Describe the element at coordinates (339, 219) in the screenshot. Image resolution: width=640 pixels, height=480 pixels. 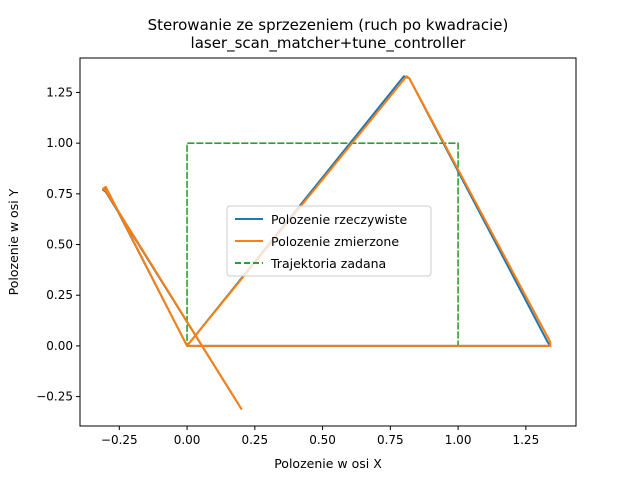
I see `legend-label-rzeczywiste: Polozenie rzeczywiste` at that location.